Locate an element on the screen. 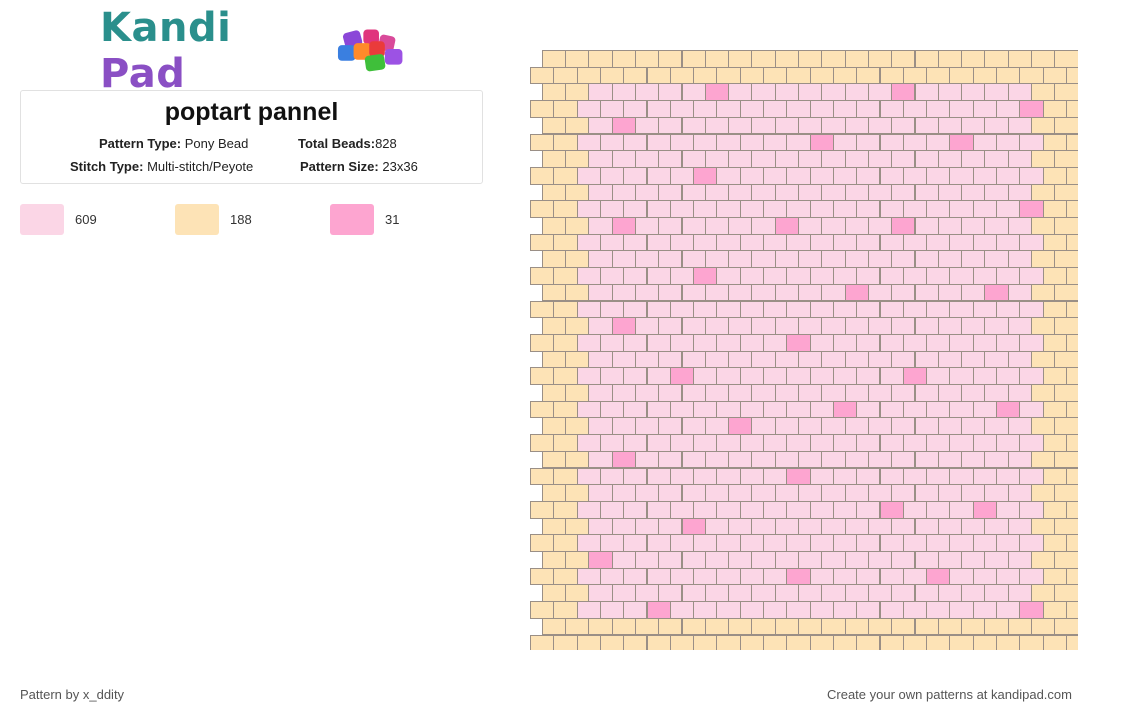 The width and height of the screenshot is (1124, 720). kandipad-link: Create your own patterns at kandipad.com is located at coordinates (949, 694).